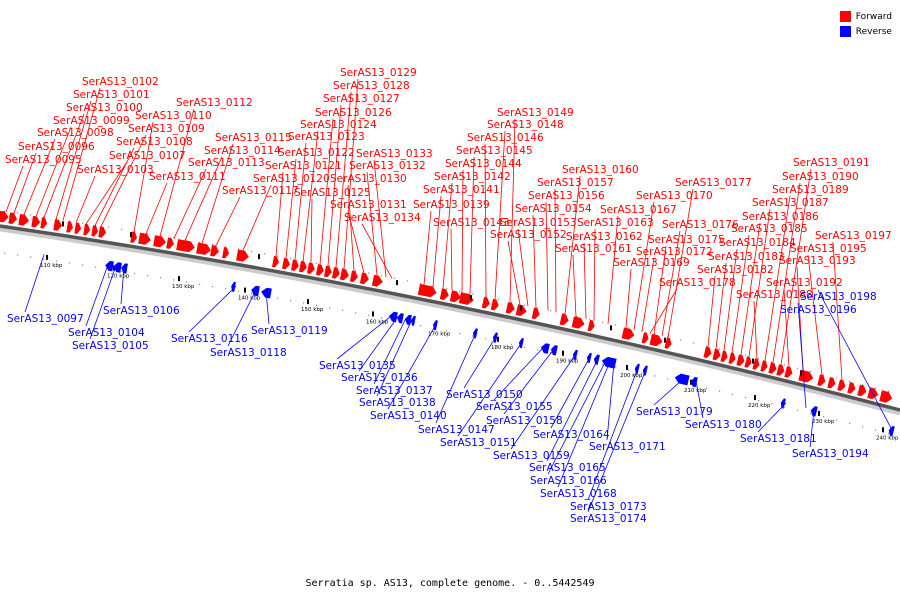  What do you see at coordinates (166, 129) in the screenshot?
I see `forward-gene-label: SerAS13_0109` at bounding box center [166, 129].